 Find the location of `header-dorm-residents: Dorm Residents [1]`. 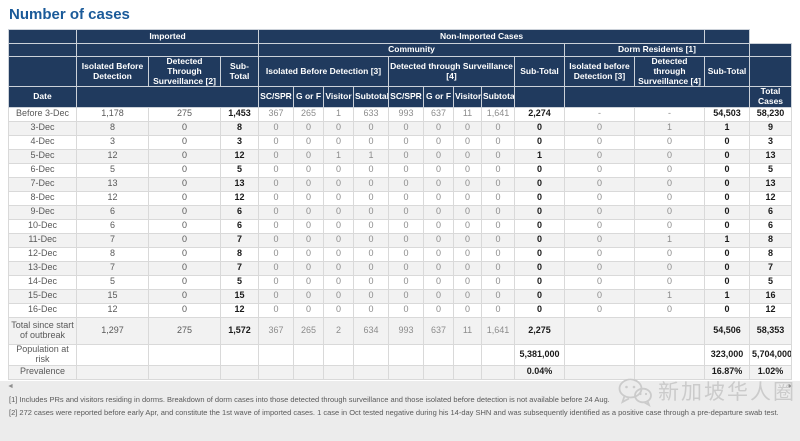

header-dorm-residents: Dorm Residents [1] is located at coordinates (657, 50).